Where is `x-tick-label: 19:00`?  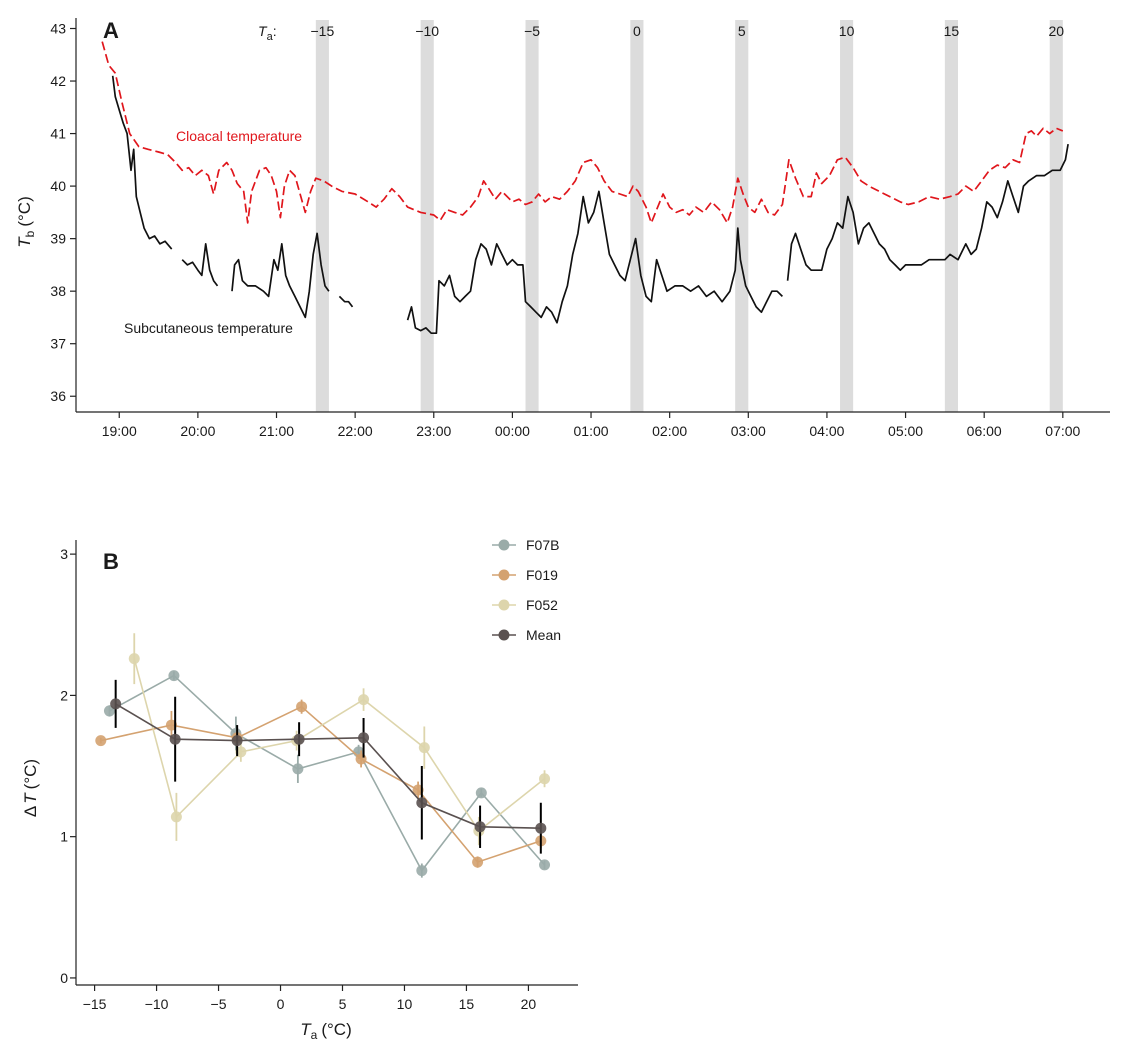 x-tick-label: 19:00 is located at coordinates (119, 431).